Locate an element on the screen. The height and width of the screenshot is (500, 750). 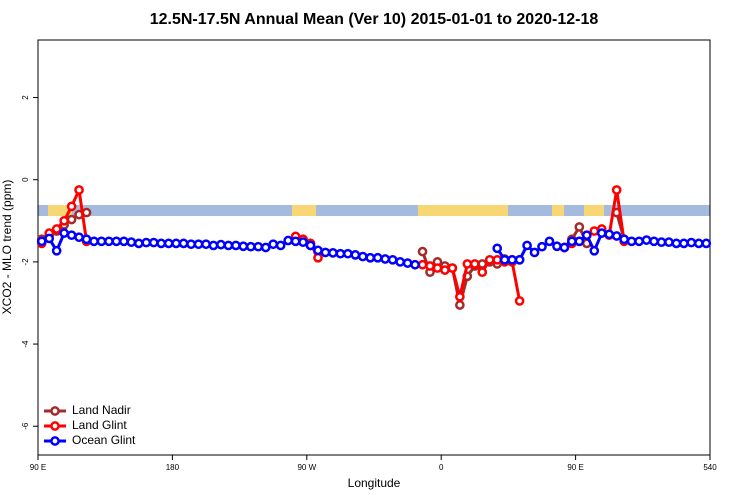
legend-marker is located at coordinates (55, 411).